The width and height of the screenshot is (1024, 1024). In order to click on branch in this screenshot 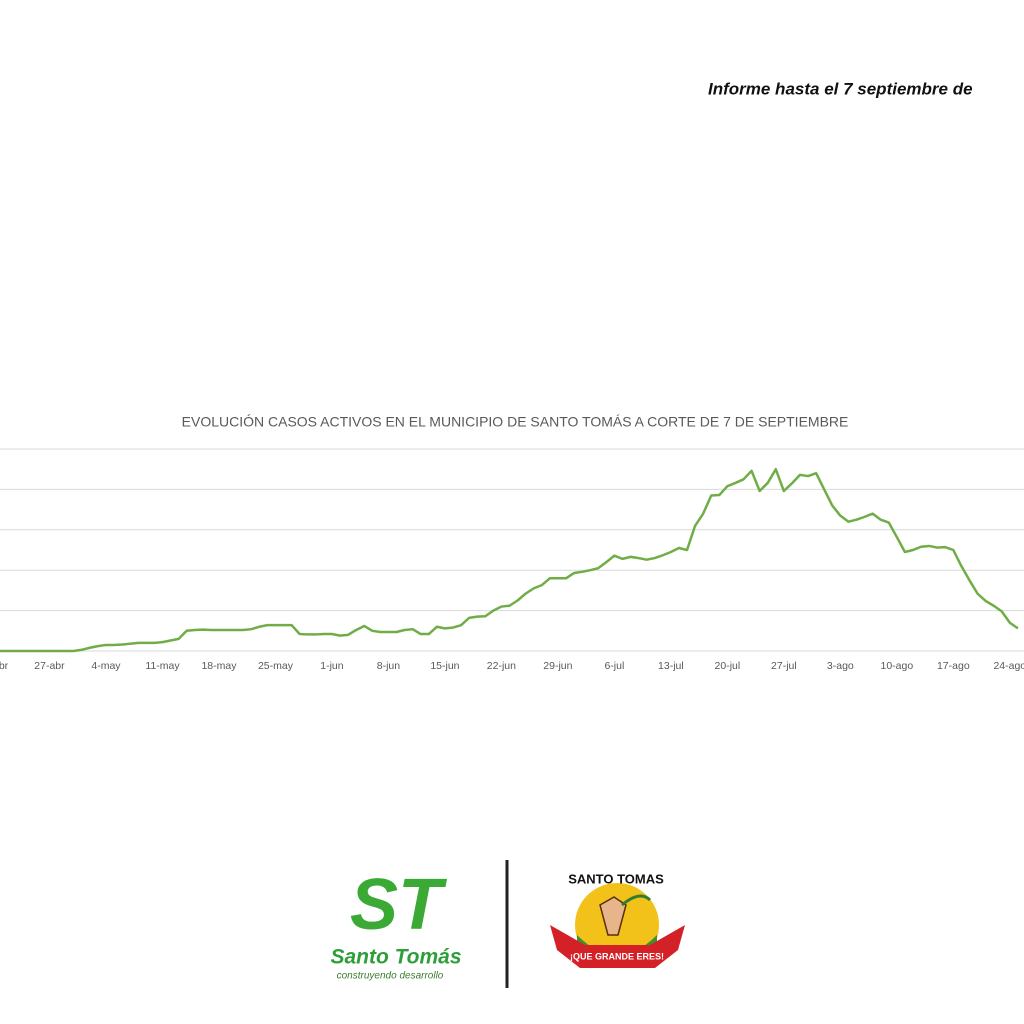, I will do `click(636, 900)`.